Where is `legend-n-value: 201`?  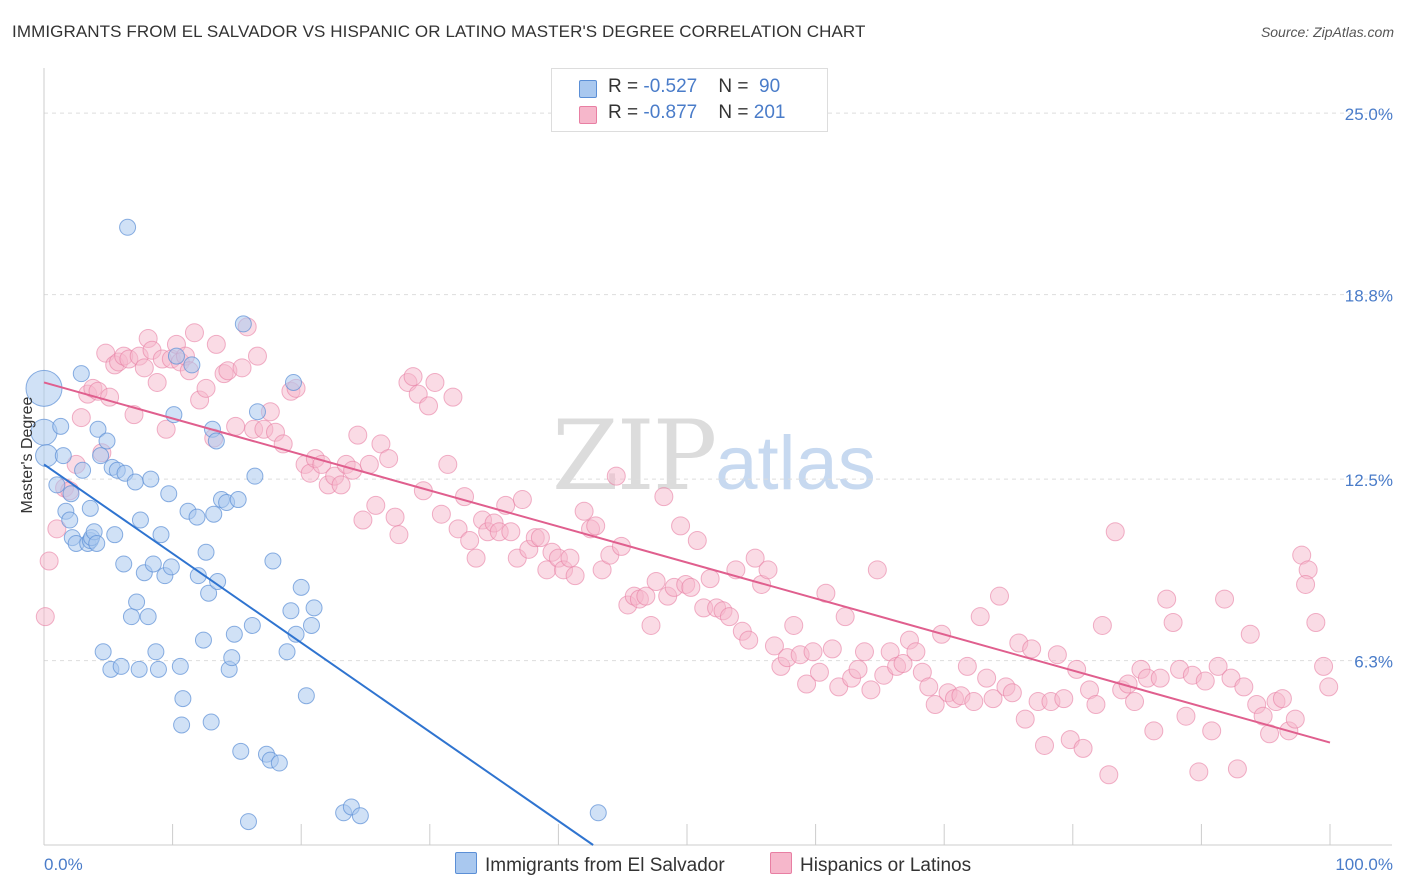
legend-n-value: 201 is located at coordinates (769, 112).